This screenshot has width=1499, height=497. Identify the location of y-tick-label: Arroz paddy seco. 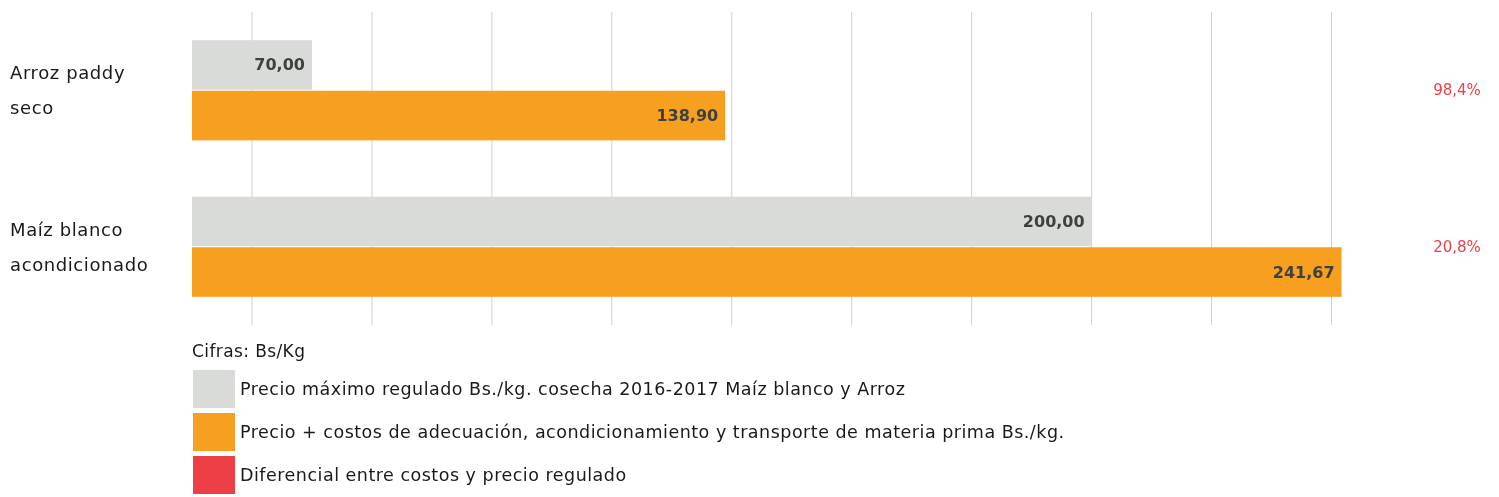
(68, 90).